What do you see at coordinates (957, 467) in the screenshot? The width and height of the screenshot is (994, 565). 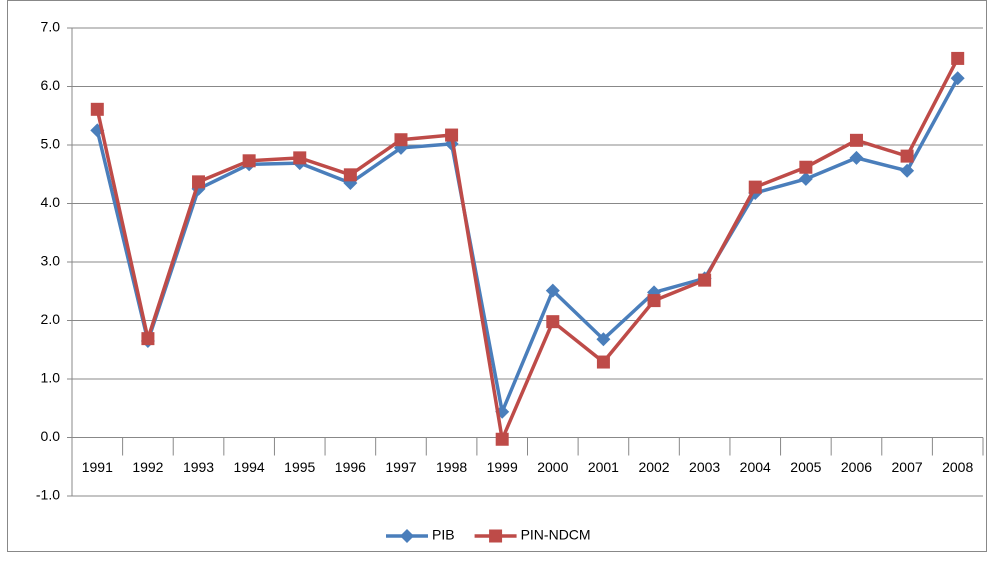 I see `x-tick-label: 2008` at bounding box center [957, 467].